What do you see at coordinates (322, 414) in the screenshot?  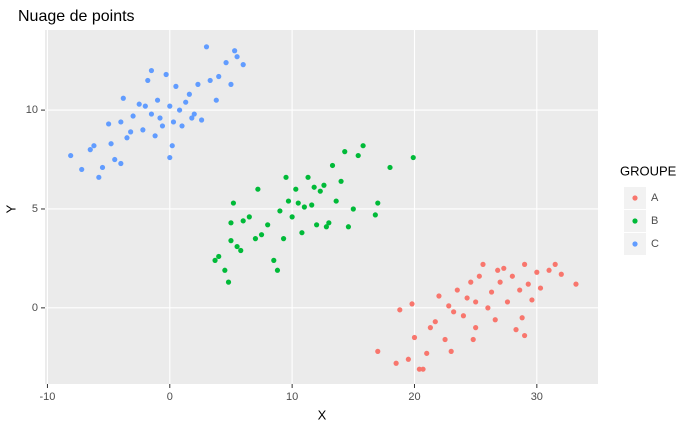 I see `x-axis-label: X` at bounding box center [322, 414].